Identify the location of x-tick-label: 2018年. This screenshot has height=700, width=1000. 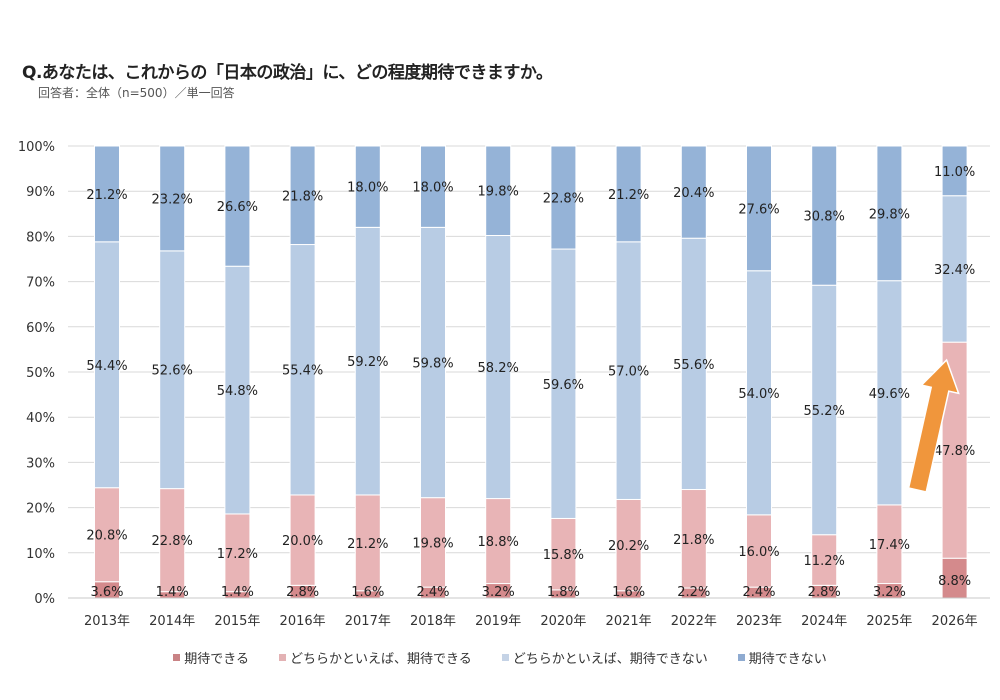
(433, 621).